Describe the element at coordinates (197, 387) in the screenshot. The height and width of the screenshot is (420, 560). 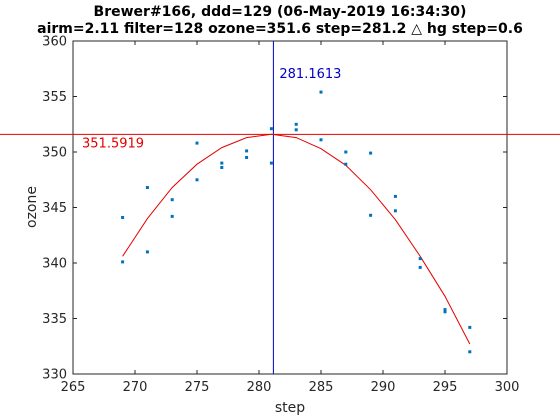
I see `x-tick-label: 275` at that location.